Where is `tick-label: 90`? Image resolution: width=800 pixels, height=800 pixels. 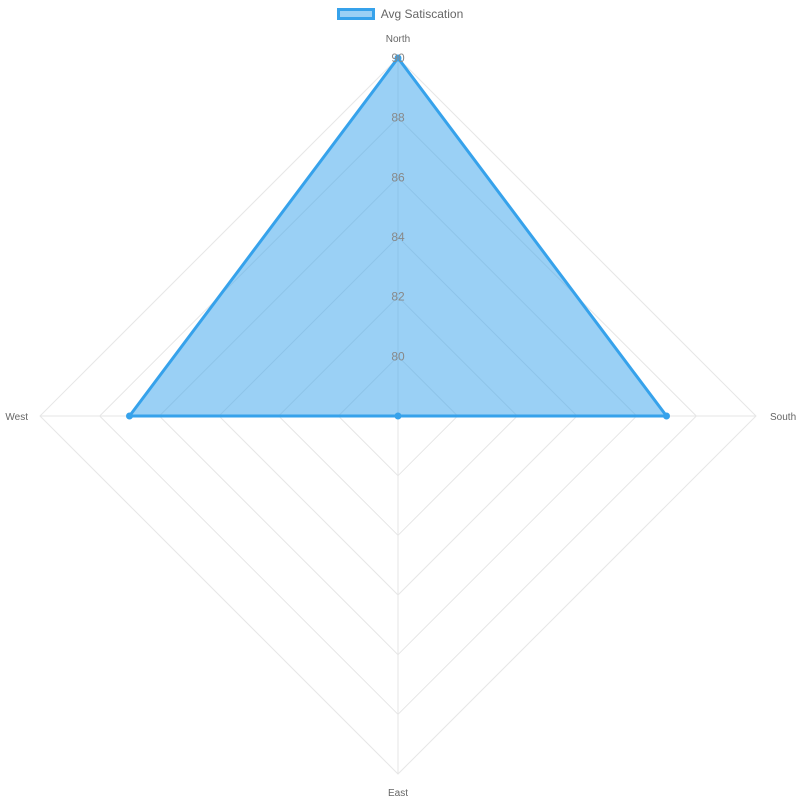
tick-label: 90 is located at coordinates (398, 58).